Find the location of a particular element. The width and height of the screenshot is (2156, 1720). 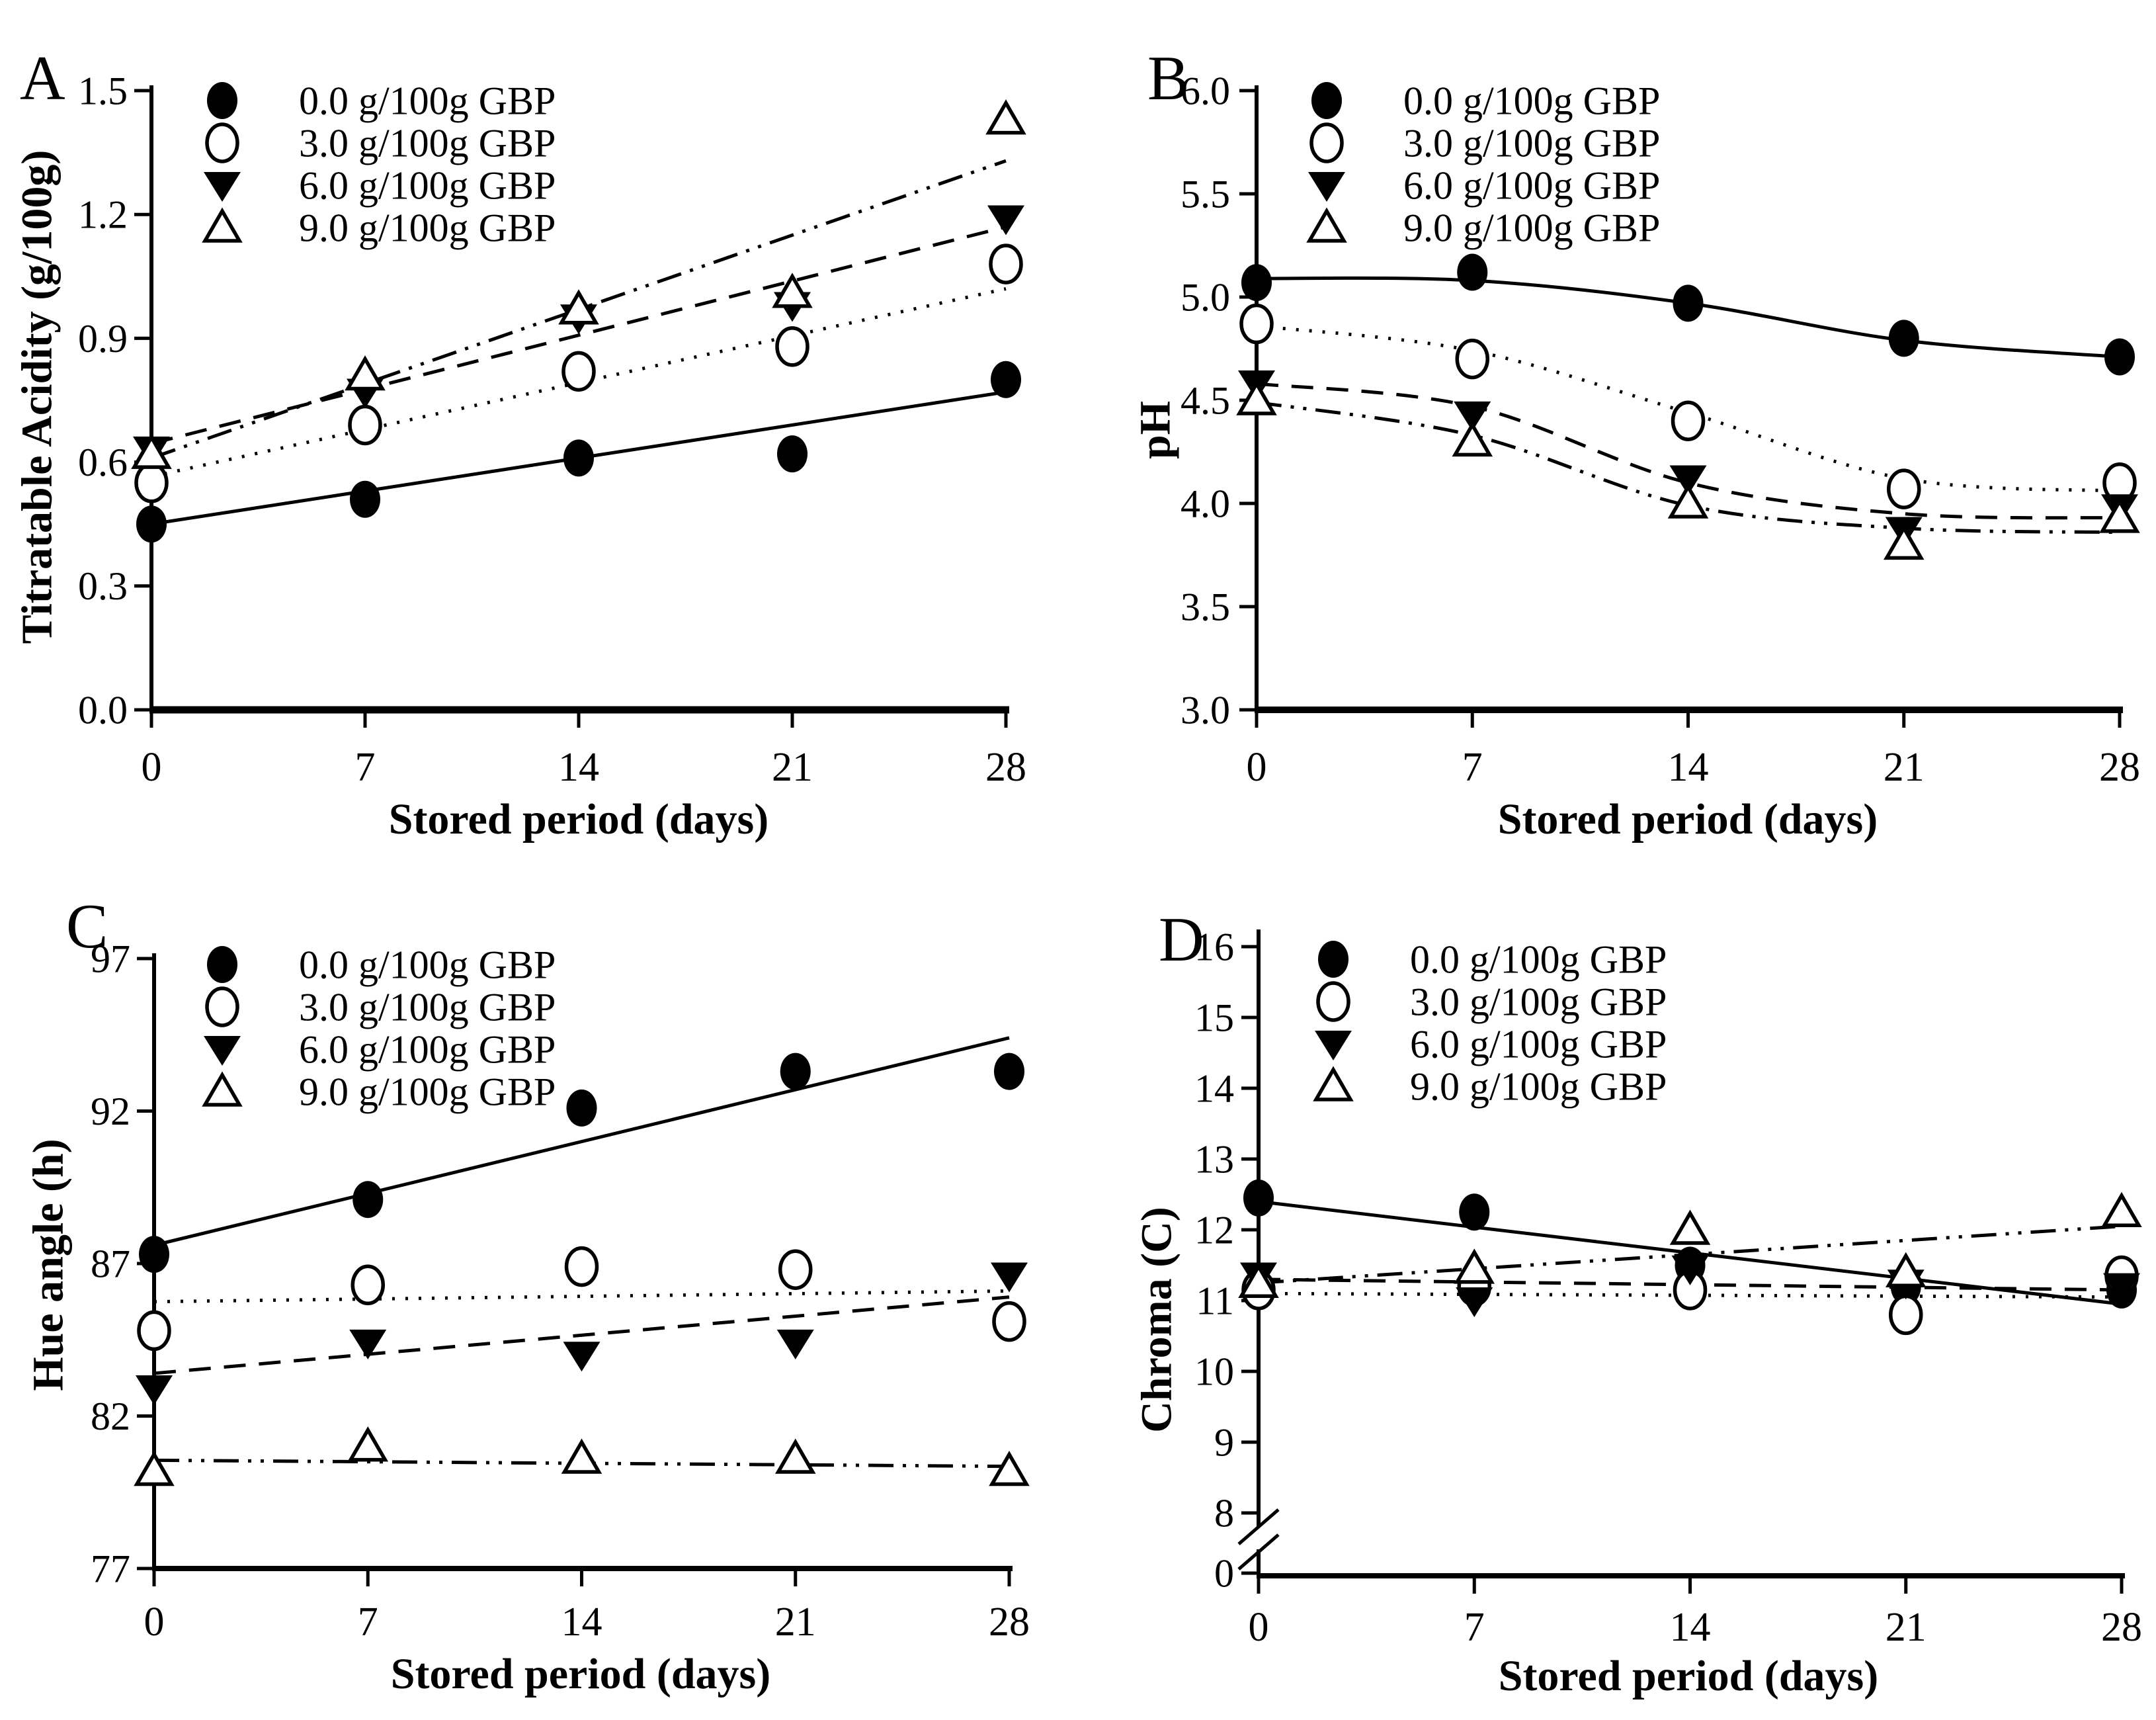

y-tick-label-3: 11 is located at coordinates (1215, 1300).